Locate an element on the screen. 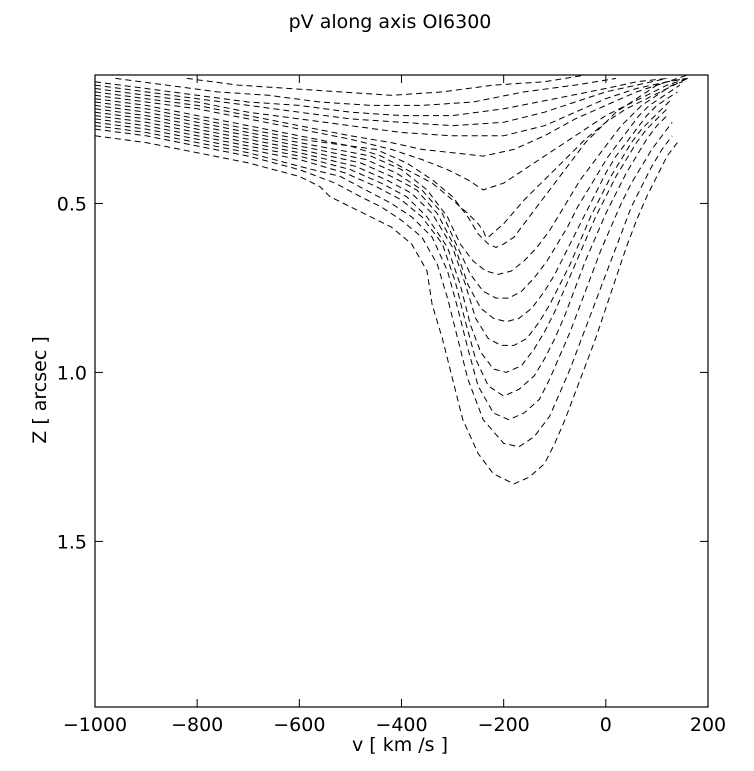  chart-title: pV along axis OI6300 is located at coordinates (390, 22).